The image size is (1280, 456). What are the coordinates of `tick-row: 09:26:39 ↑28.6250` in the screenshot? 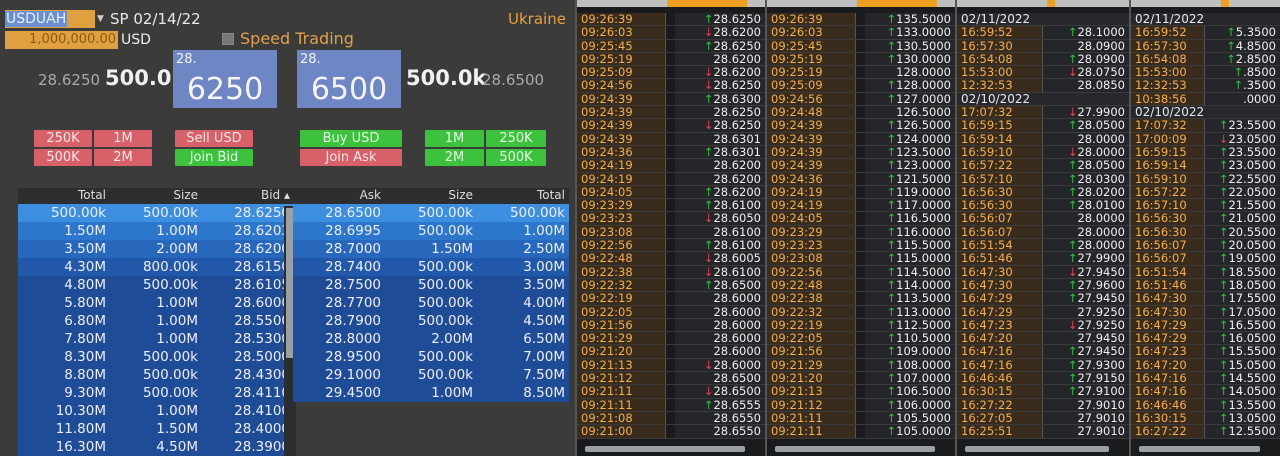 It's located at (671, 19).